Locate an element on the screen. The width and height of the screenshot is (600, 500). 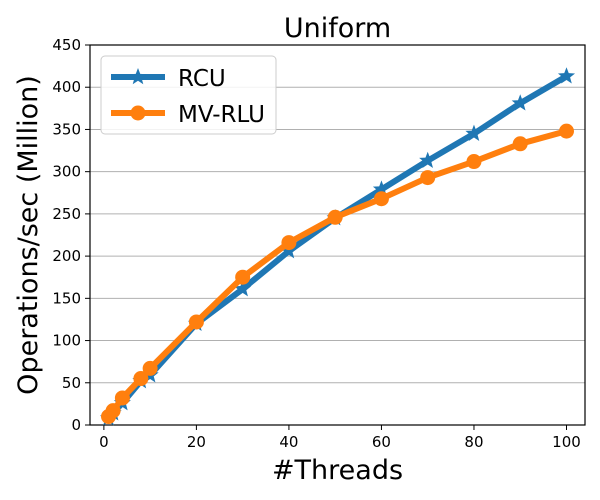
x-tick-label: 60 is located at coordinates (381, 442).